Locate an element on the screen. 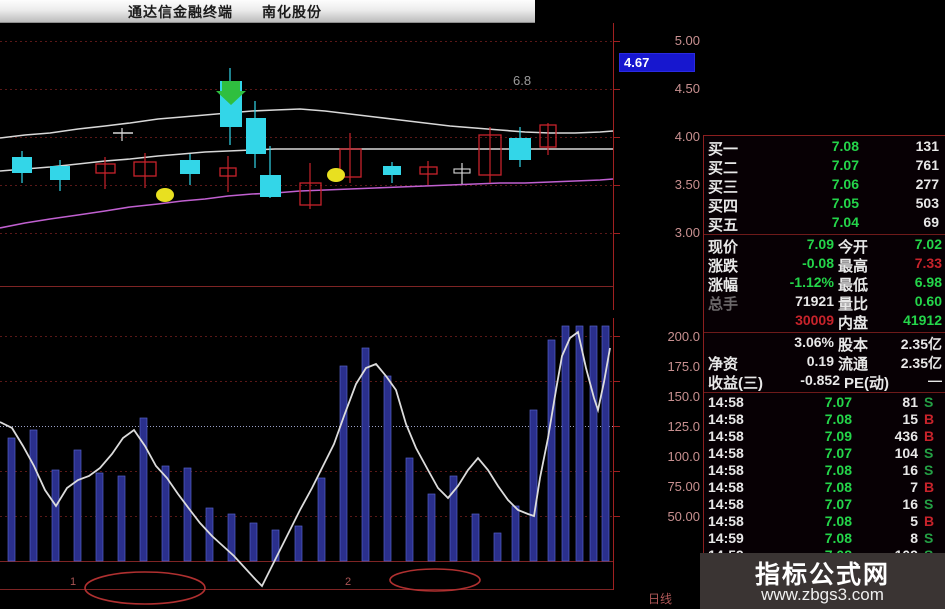 Image resolution: width=945 pixels, height=609 pixels. watermark-title: 指标公式网 is located at coordinates (822, 575).